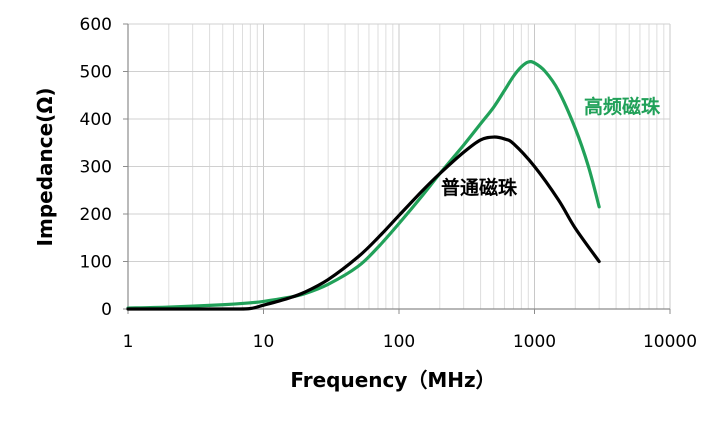 This screenshot has width=724, height=424. What do you see at coordinates (96, 25) in the screenshot?
I see `y-tick-label: 600` at bounding box center [96, 25].